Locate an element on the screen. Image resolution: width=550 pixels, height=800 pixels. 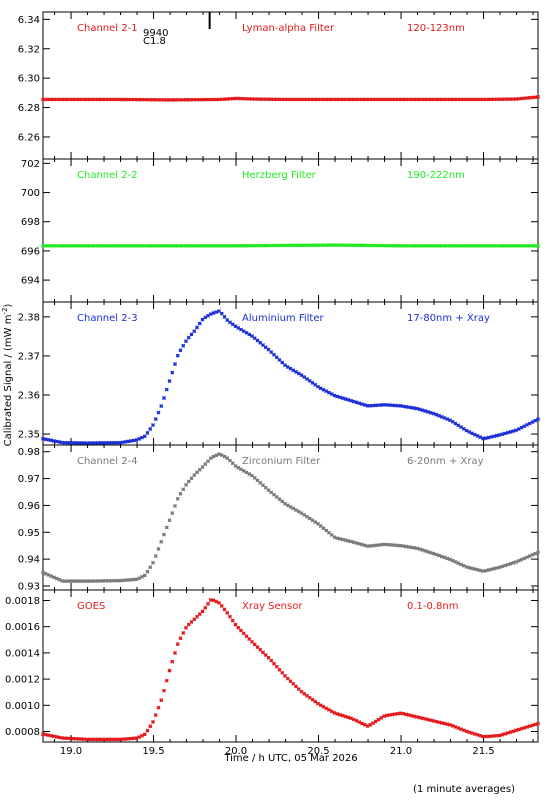
x-tick-label: 20.5 is located at coordinates (318, 751).